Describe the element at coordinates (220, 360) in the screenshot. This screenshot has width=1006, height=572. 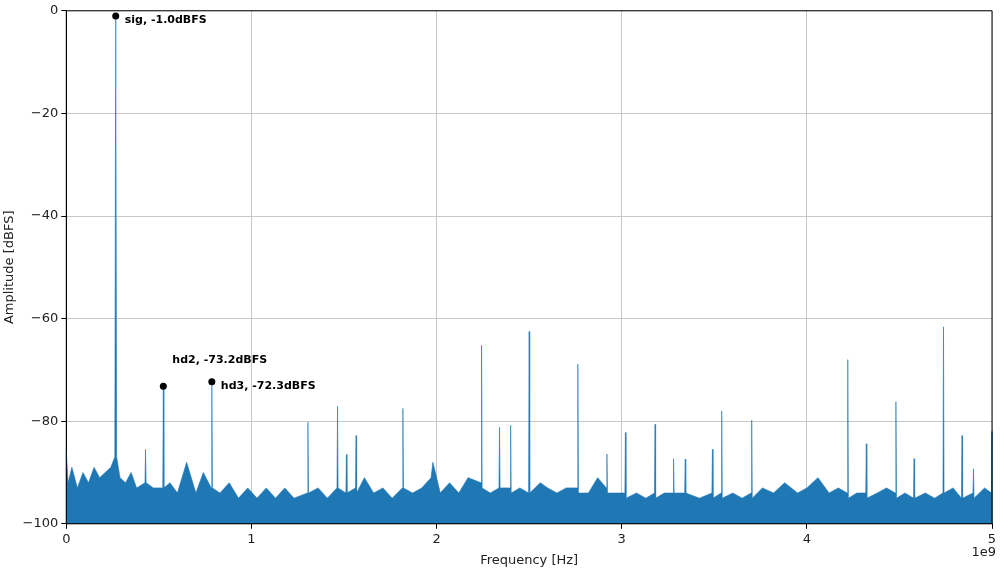
I see `annotation: hd2, -73.2dBFS` at that location.